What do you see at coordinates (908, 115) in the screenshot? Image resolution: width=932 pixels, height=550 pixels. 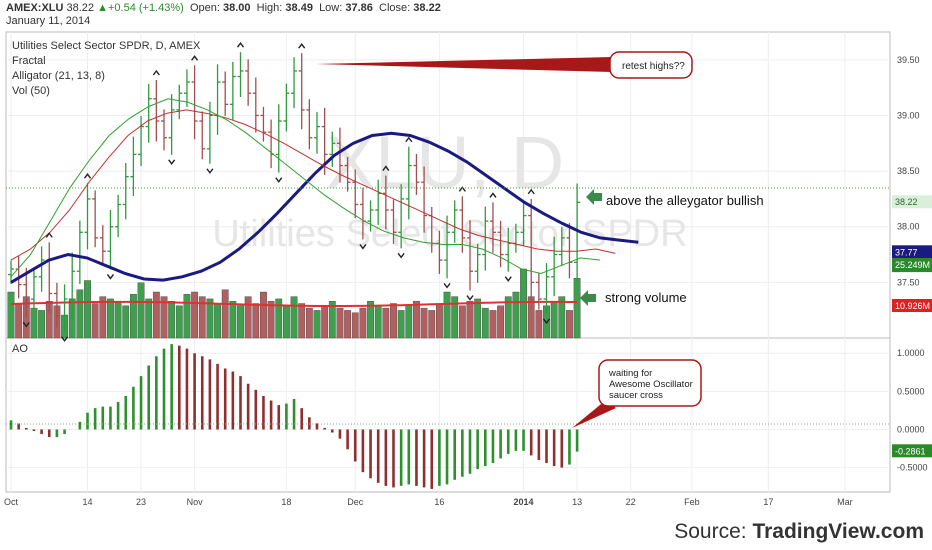 I see `price-tick-label: 39.00` at bounding box center [908, 115].